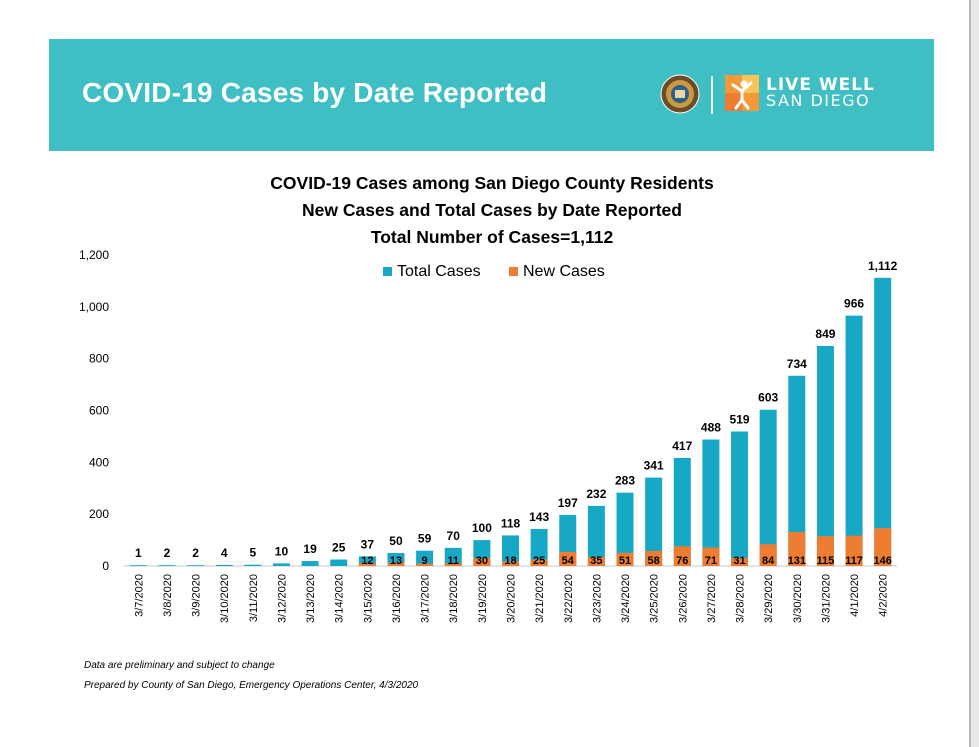 This screenshot has height=747, width=979. What do you see at coordinates (139, 595) in the screenshot?
I see `x-tick-label: 3/7/2020` at bounding box center [139, 595].